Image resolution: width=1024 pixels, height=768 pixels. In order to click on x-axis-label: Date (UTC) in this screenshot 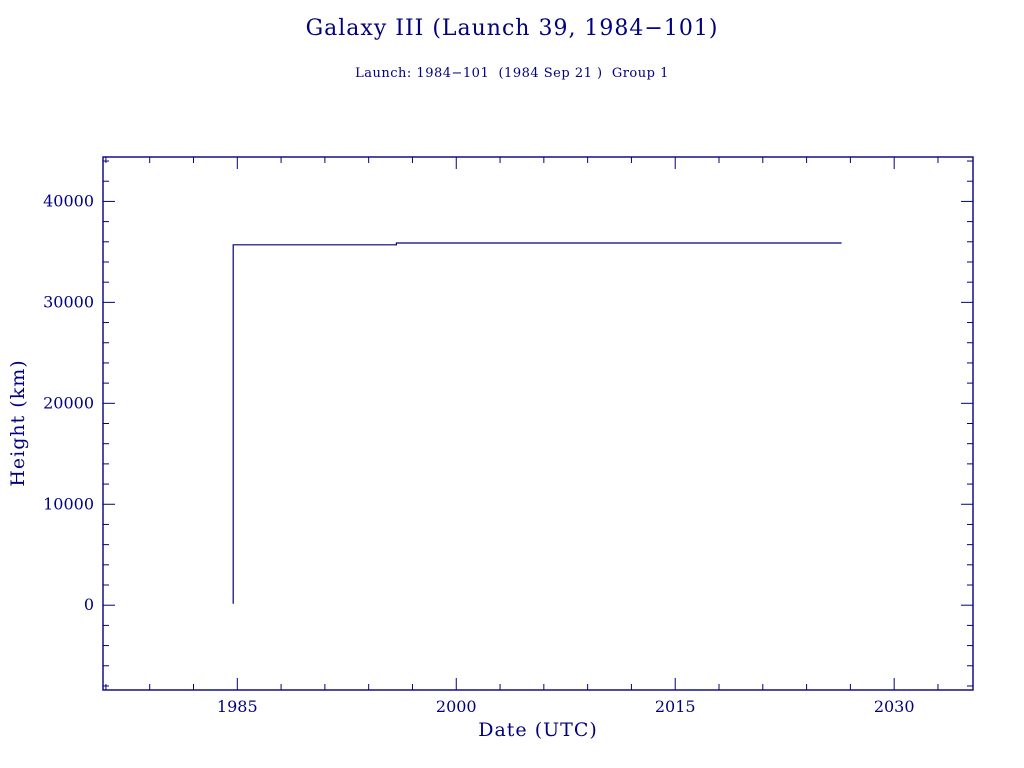, I will do `click(538, 730)`.